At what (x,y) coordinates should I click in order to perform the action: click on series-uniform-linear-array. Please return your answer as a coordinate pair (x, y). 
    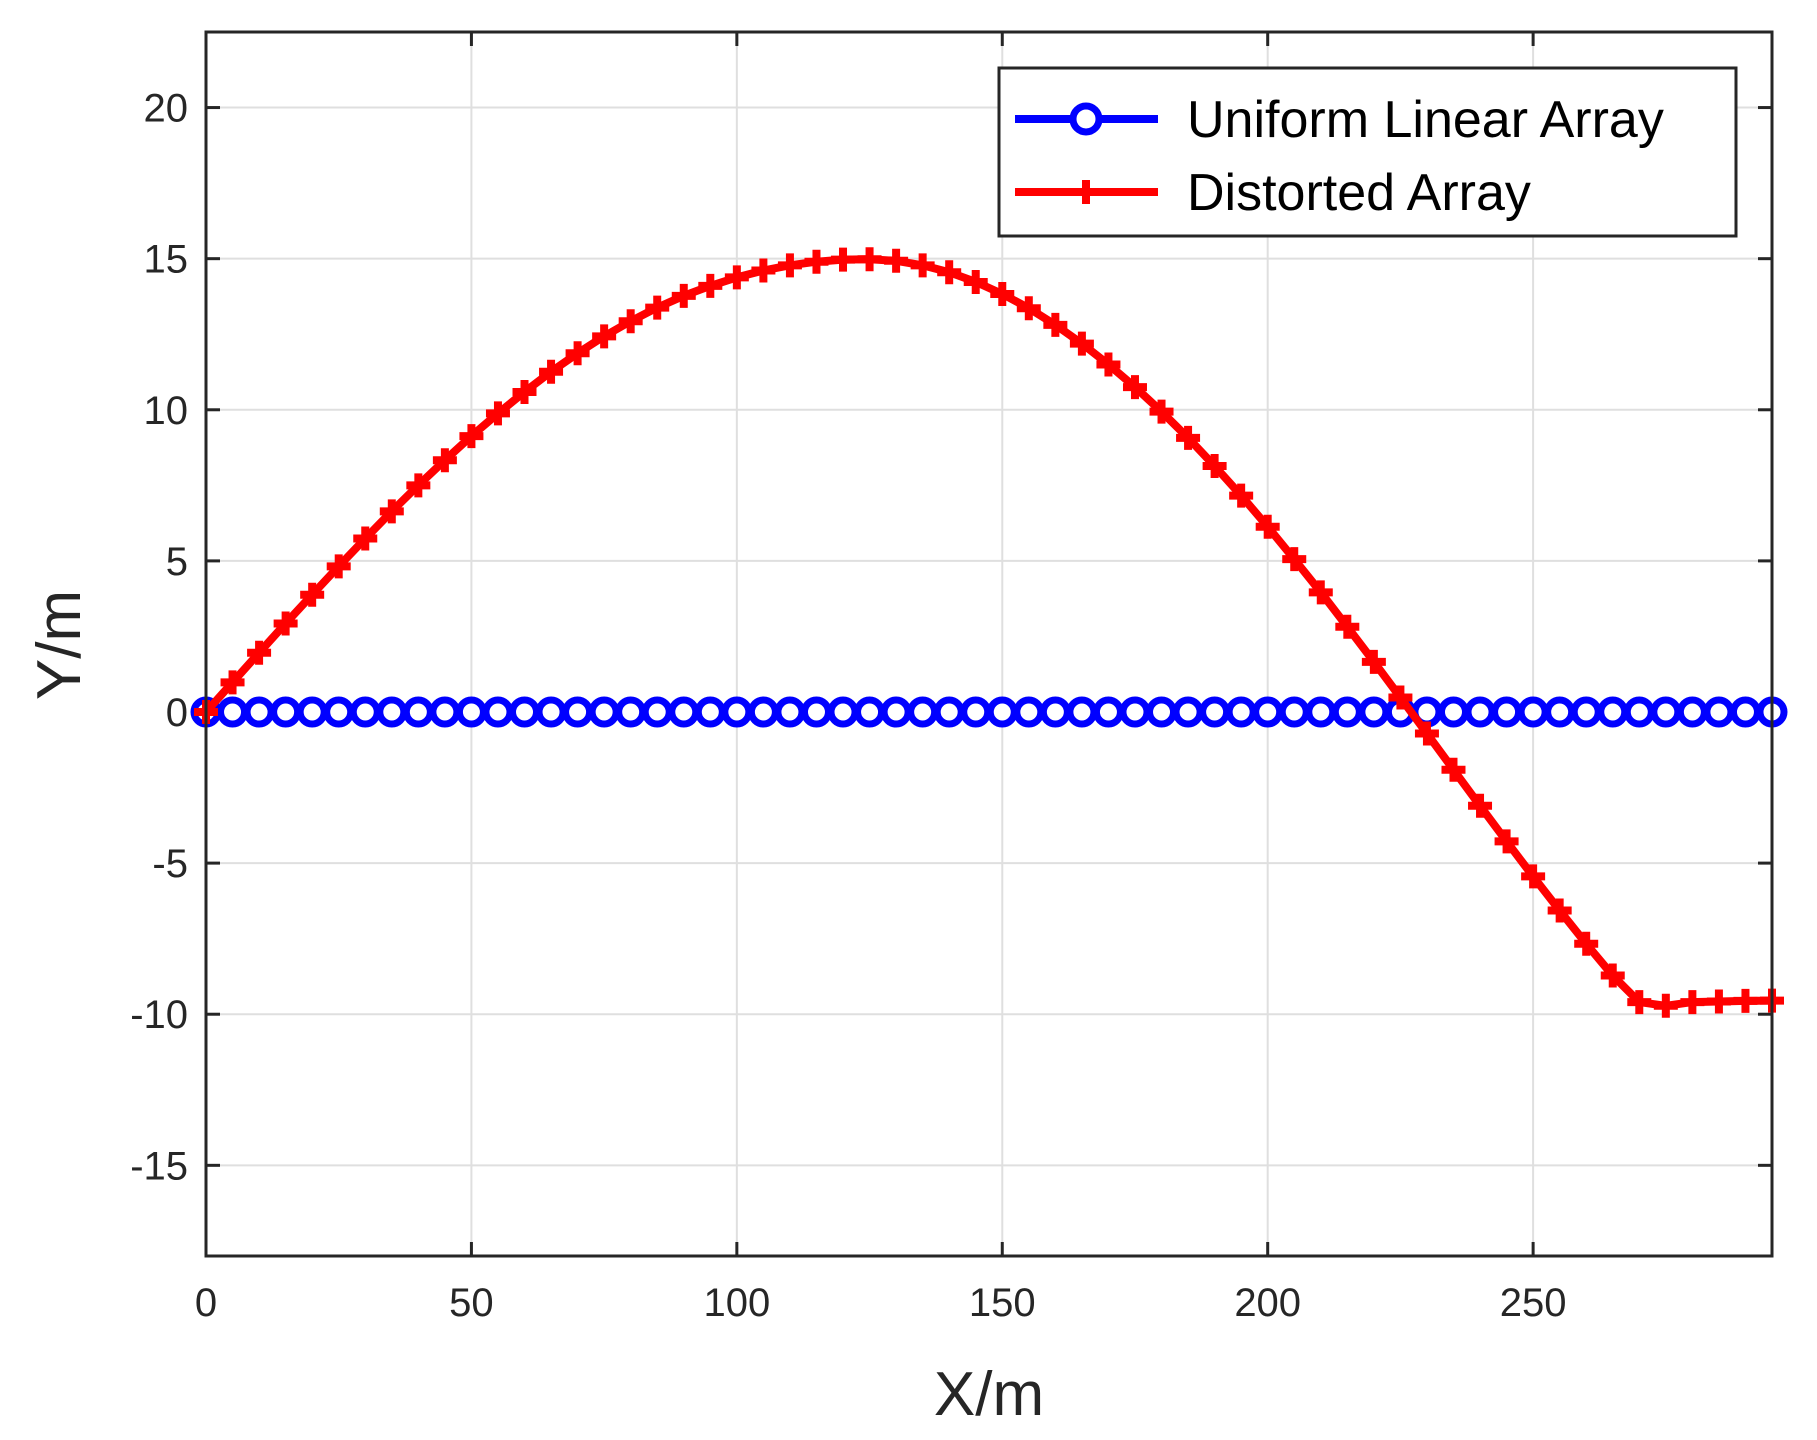
    Looking at the image, I should click on (989, 712).